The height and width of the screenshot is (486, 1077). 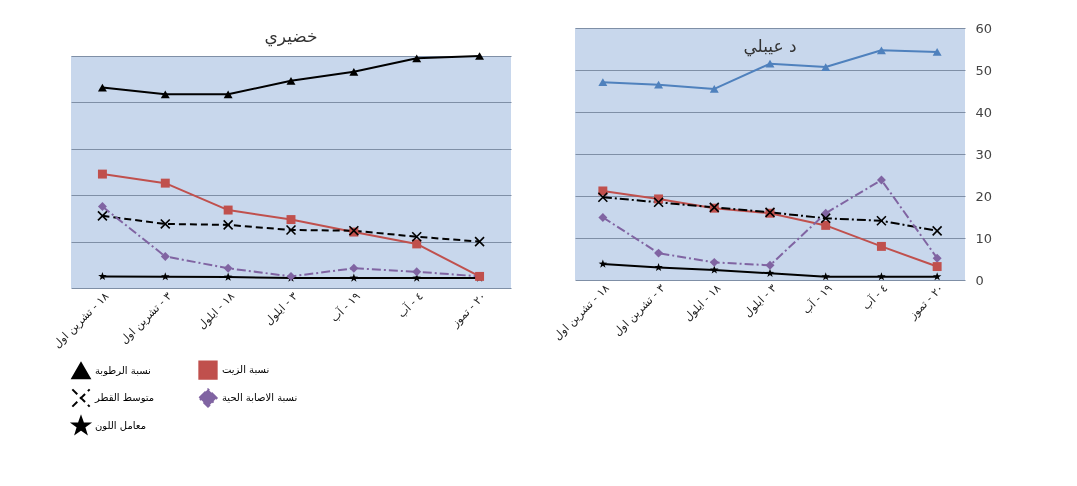 I want to click on y-tick-label: 0, so click(x=979, y=280).